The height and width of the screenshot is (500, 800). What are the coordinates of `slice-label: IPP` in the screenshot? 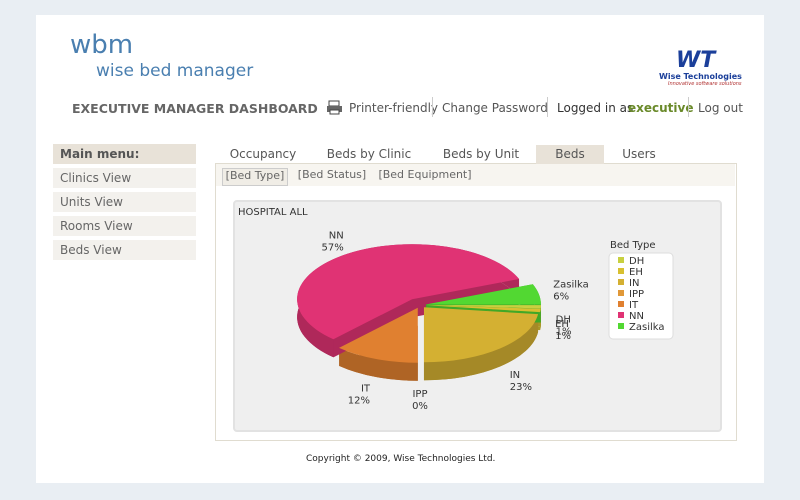 It's located at (419, 394).